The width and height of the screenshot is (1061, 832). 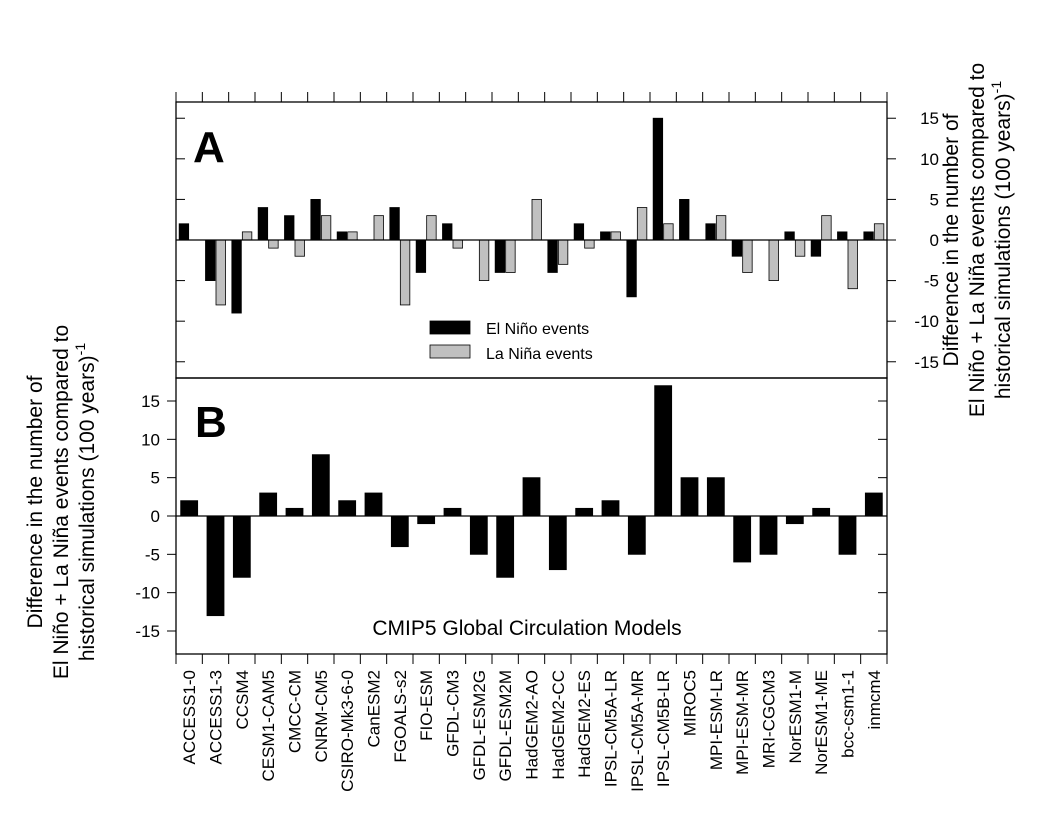 I want to click on x-tick-label-fio-esm: FIO-ESM, so click(x=426, y=705).